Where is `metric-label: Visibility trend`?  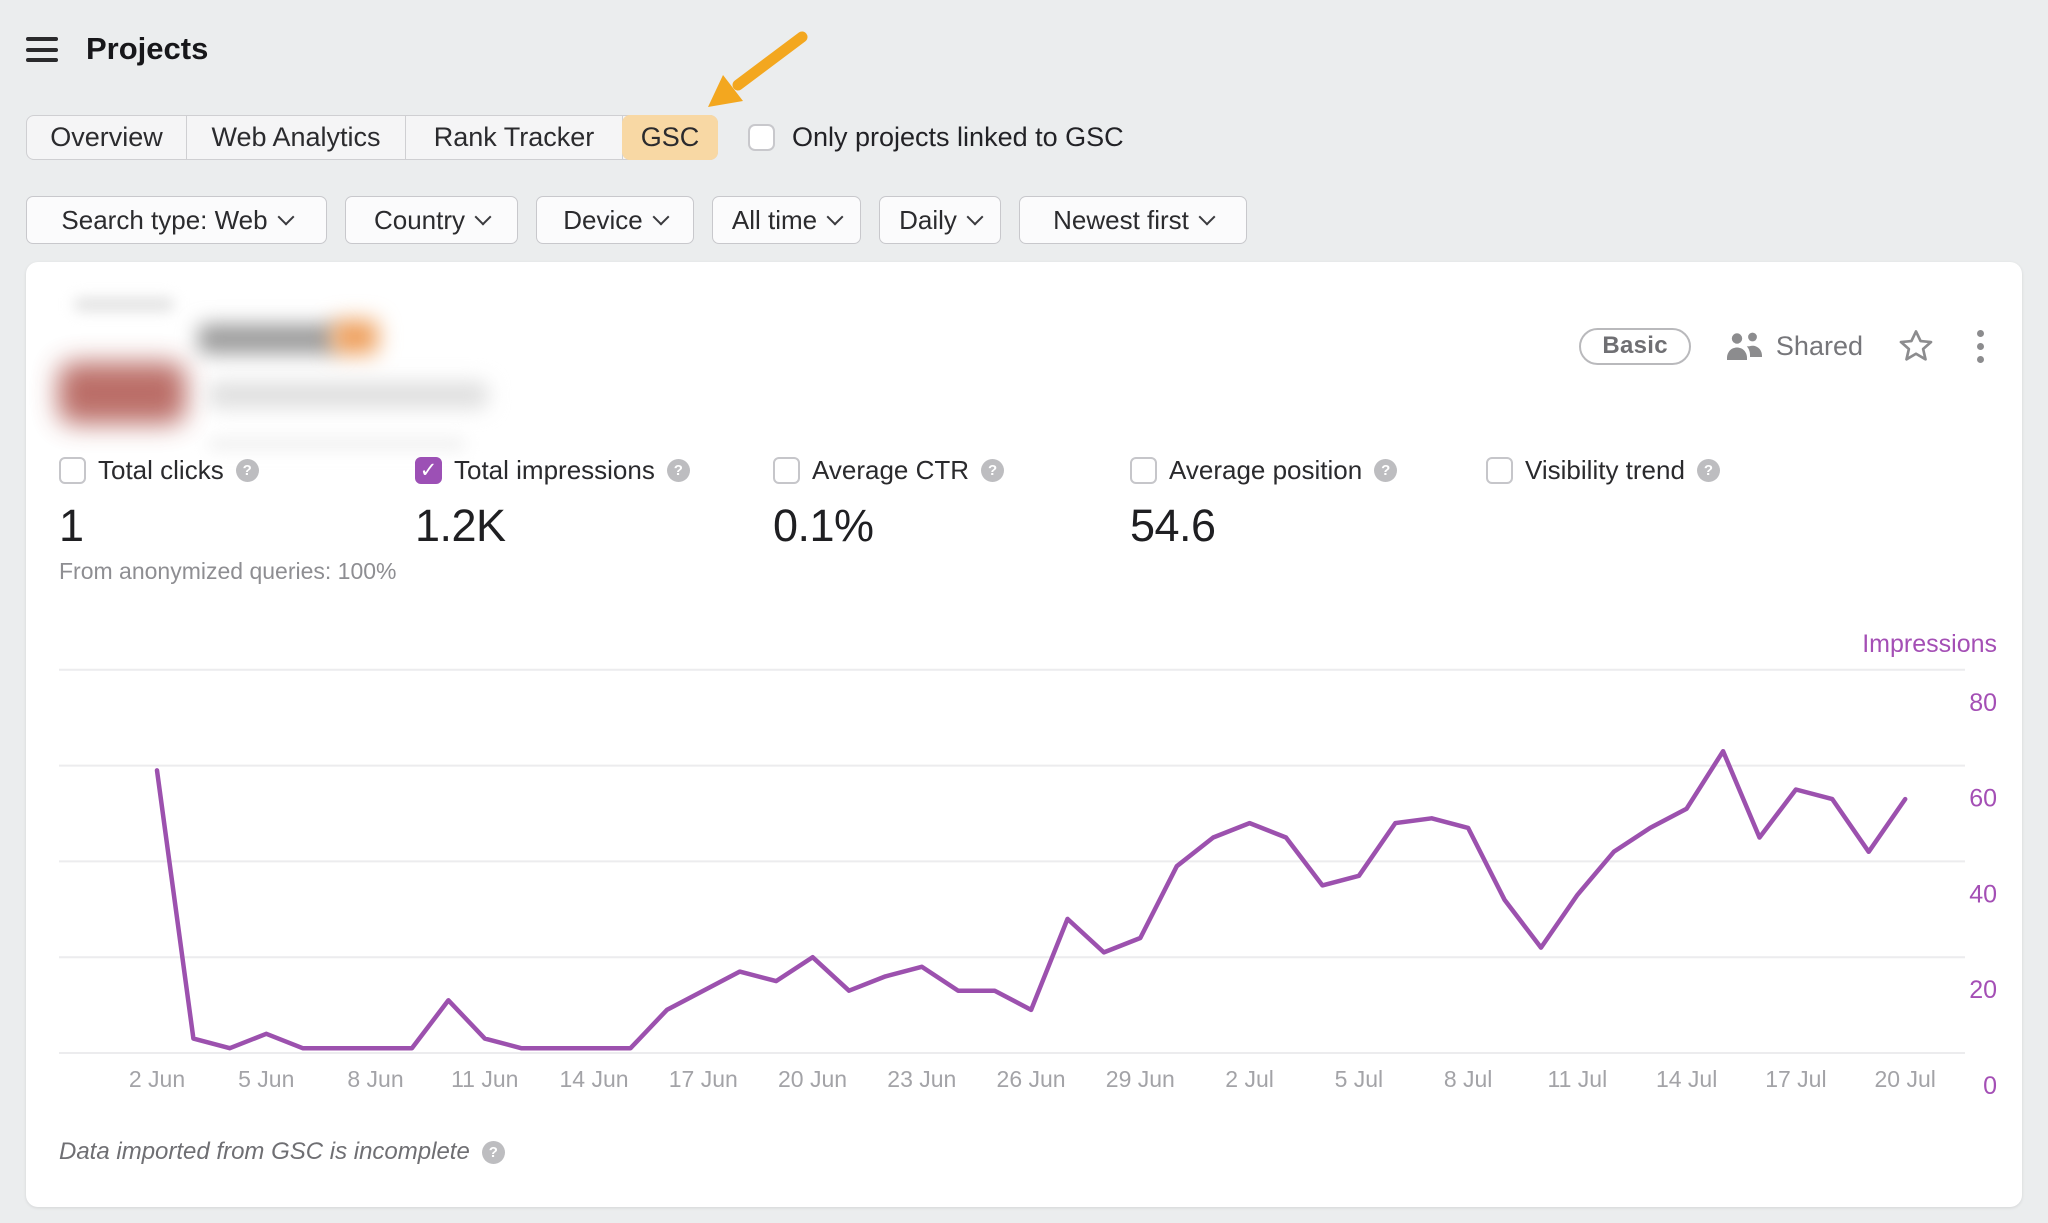 metric-label: Visibility trend is located at coordinates (1605, 470).